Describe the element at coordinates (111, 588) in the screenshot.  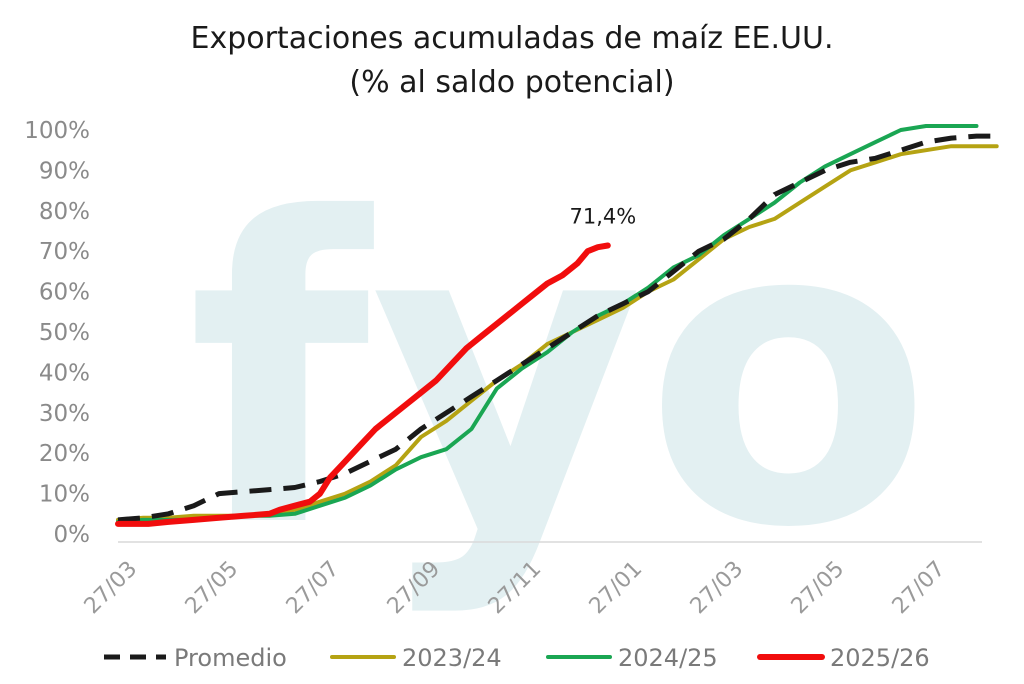
I see `x-tick-label: 27/03` at that location.